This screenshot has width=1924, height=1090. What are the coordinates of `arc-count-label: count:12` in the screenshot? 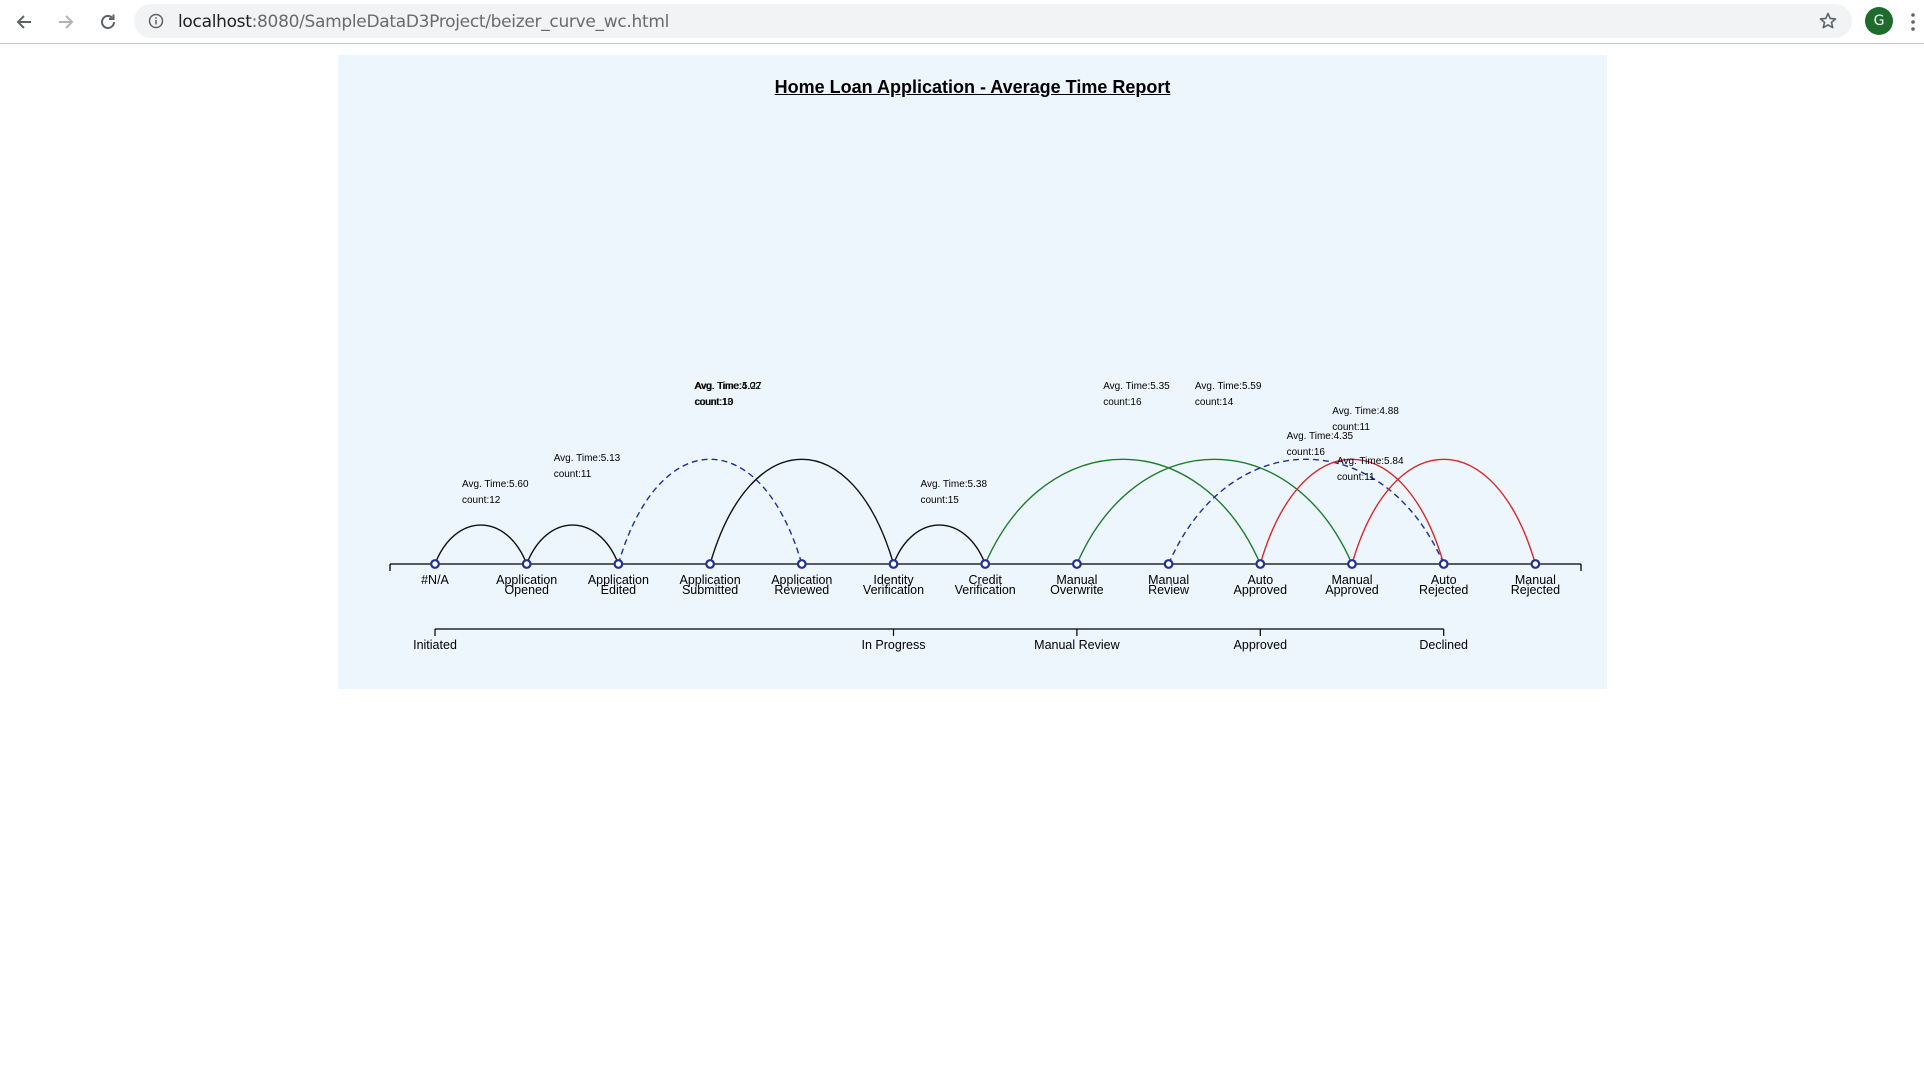 It's located at (481, 500).